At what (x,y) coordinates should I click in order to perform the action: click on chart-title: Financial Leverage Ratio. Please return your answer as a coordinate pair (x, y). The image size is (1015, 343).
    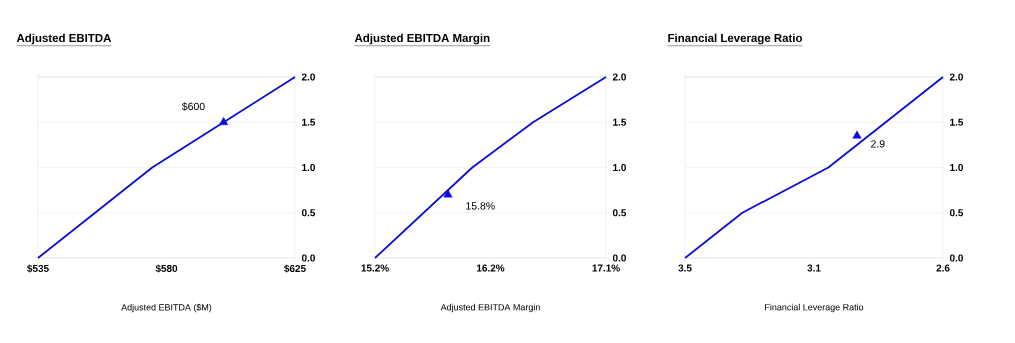
    Looking at the image, I should click on (735, 39).